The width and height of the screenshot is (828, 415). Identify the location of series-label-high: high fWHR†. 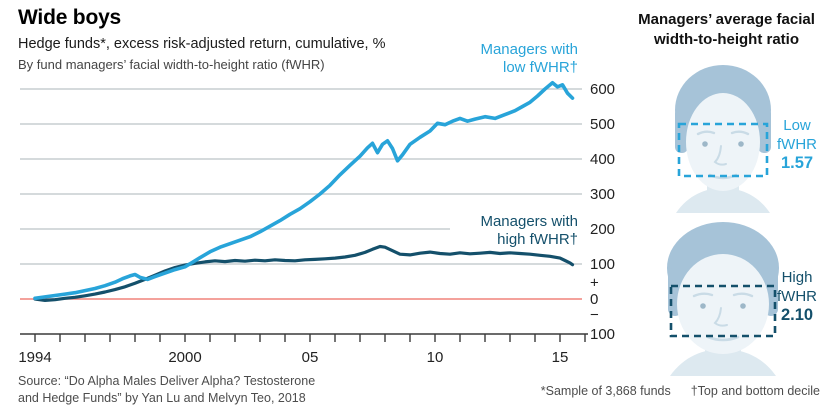
(537, 239).